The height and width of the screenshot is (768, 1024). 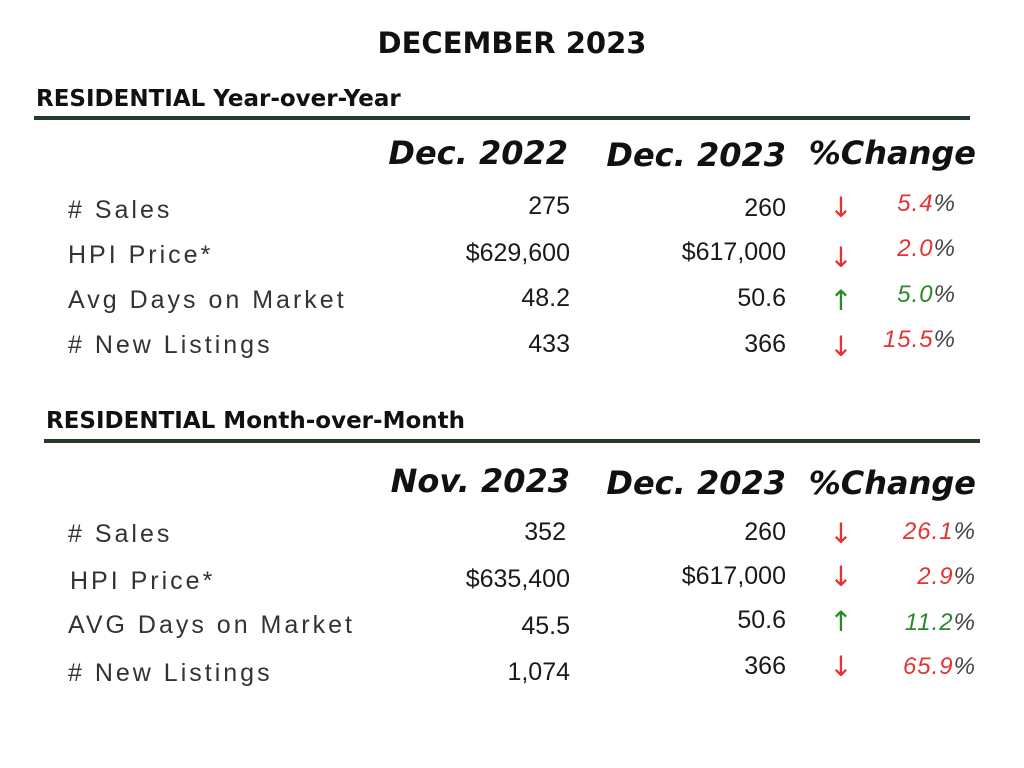 What do you see at coordinates (545, 532) in the screenshot?
I see `value-previous: 352` at bounding box center [545, 532].